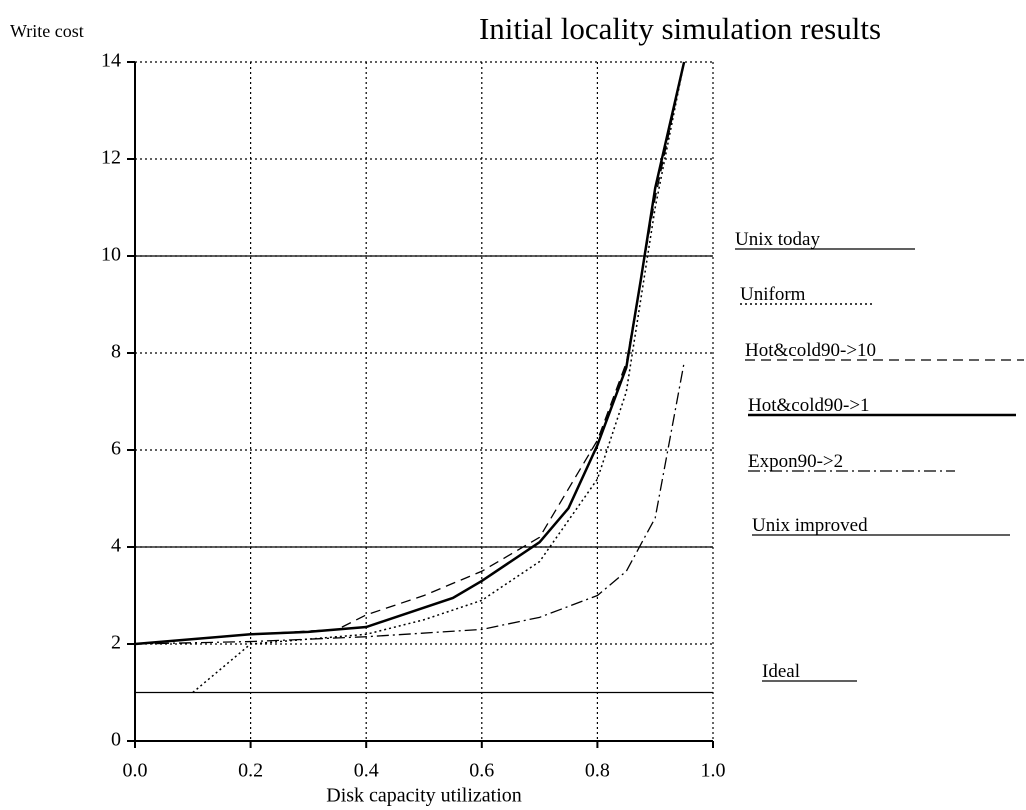 This screenshot has height=810, width=1026. What do you see at coordinates (111, 61) in the screenshot?
I see `y-tick-label: 14` at bounding box center [111, 61].